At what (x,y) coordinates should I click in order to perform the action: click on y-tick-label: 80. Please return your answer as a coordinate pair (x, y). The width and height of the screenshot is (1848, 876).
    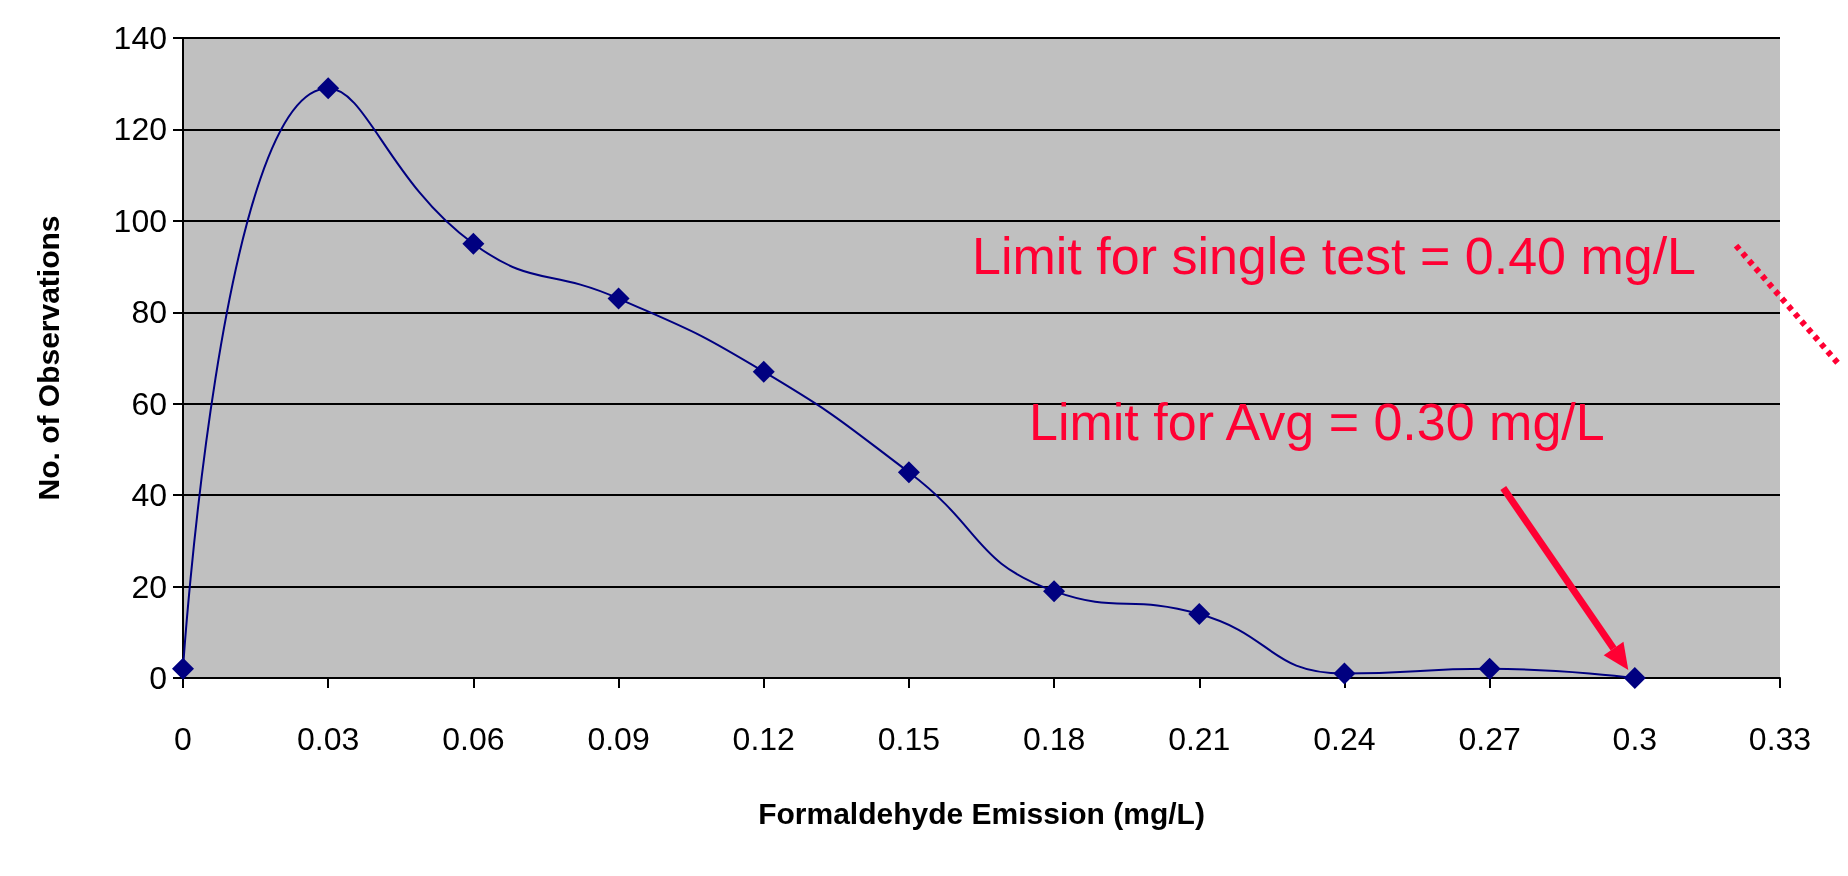
    Looking at the image, I should click on (149, 312).